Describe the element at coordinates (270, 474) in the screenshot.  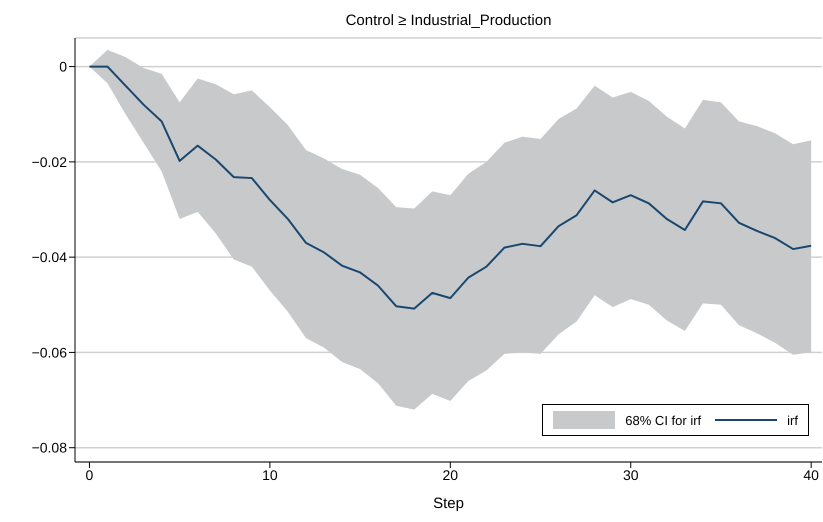
I see `x-tick-label: 10` at that location.